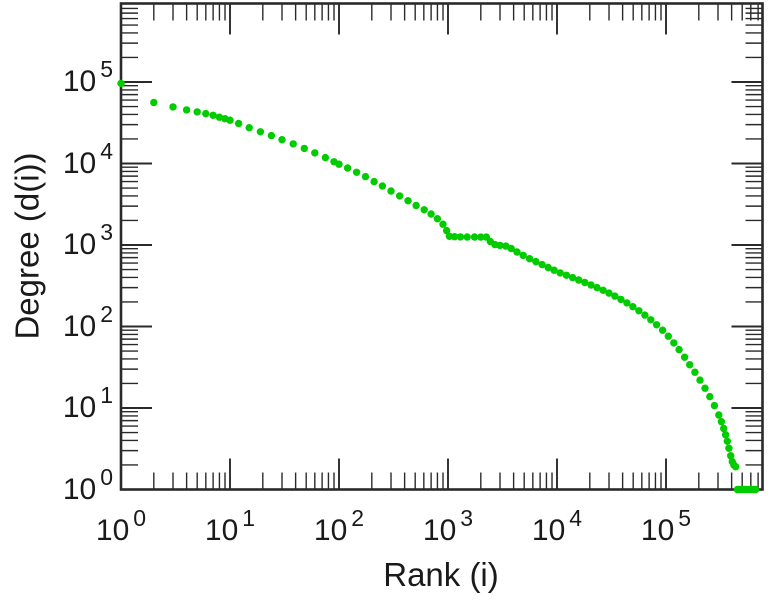 The height and width of the screenshot is (600, 781). Describe the element at coordinates (87, 484) in the screenshot. I see `y-tick-label: 10 0` at that location.